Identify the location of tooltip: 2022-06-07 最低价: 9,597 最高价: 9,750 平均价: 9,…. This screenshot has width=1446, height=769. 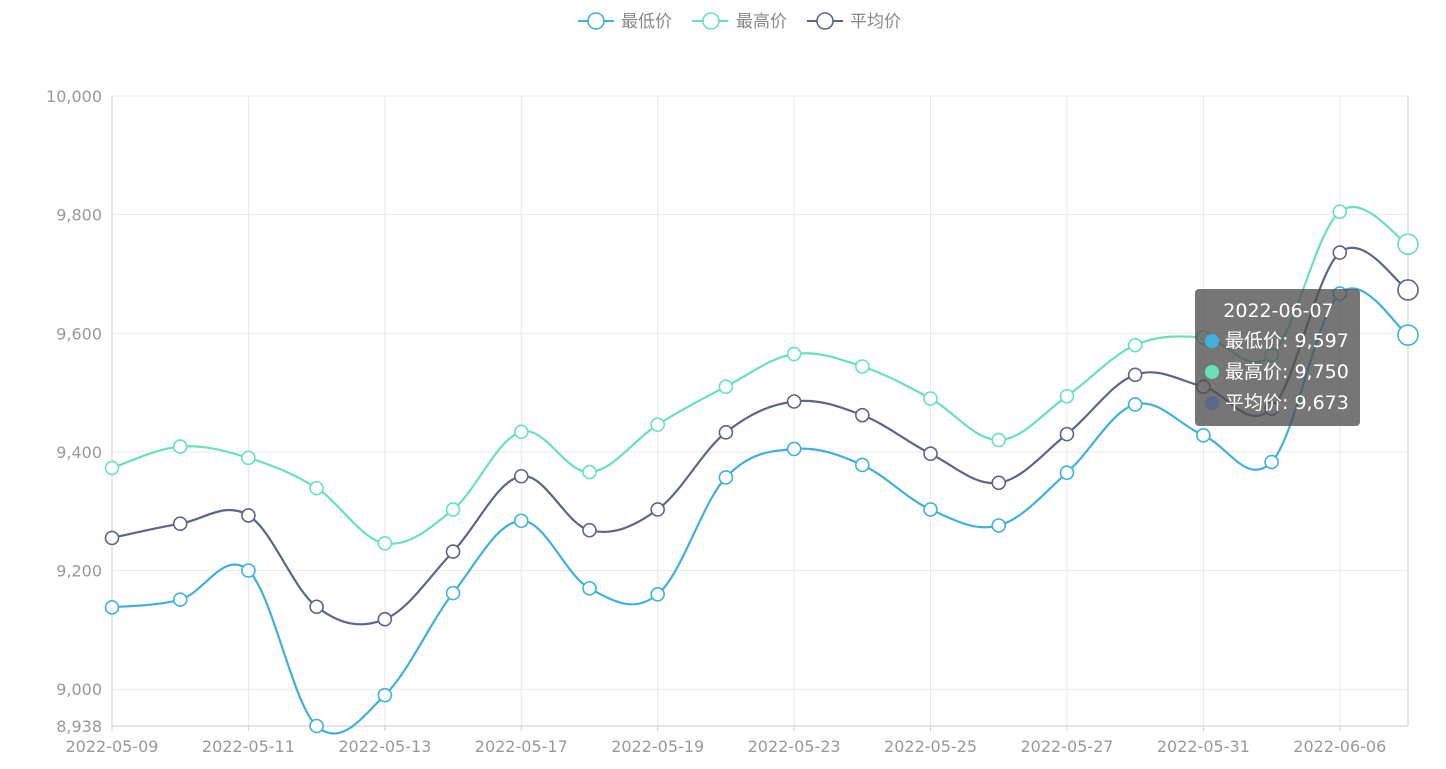
(1277, 357).